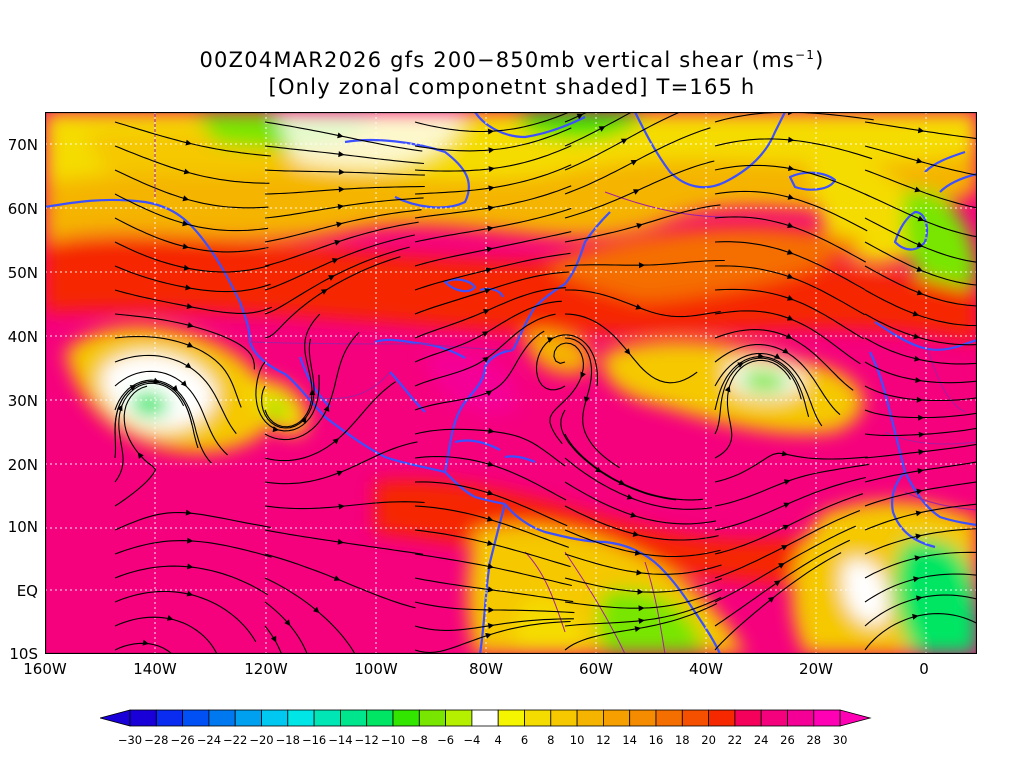 This screenshot has width=1024, height=768. I want to click on lat-label-70n: 70N, so click(22, 145).